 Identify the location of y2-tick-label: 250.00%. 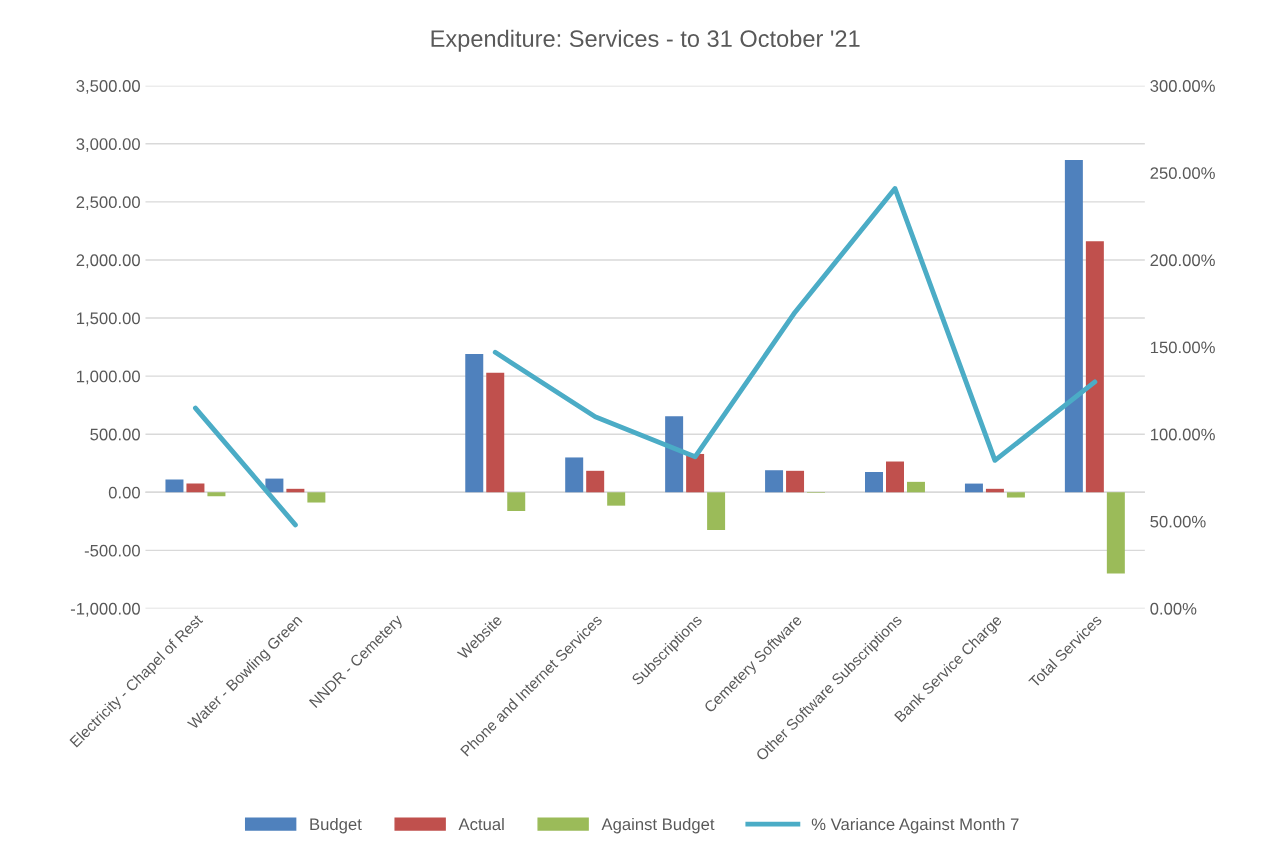
(1182, 173).